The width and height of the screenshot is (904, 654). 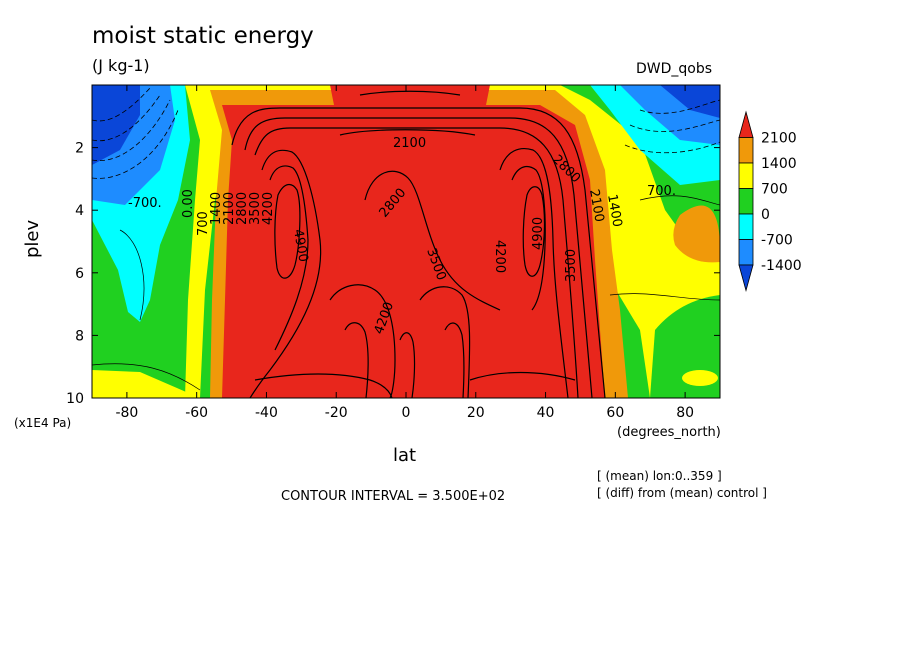 I want to click on contour-label: 700., so click(x=661, y=191).